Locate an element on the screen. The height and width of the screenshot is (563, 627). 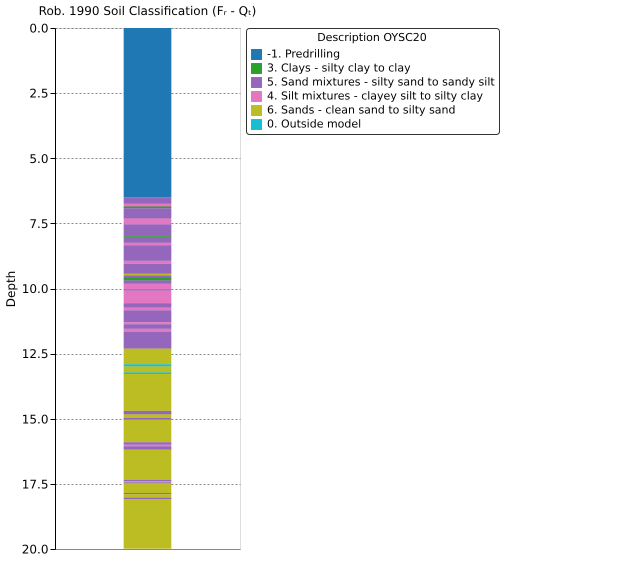
y-tick-label: 15.0 is located at coordinates (35, 419).